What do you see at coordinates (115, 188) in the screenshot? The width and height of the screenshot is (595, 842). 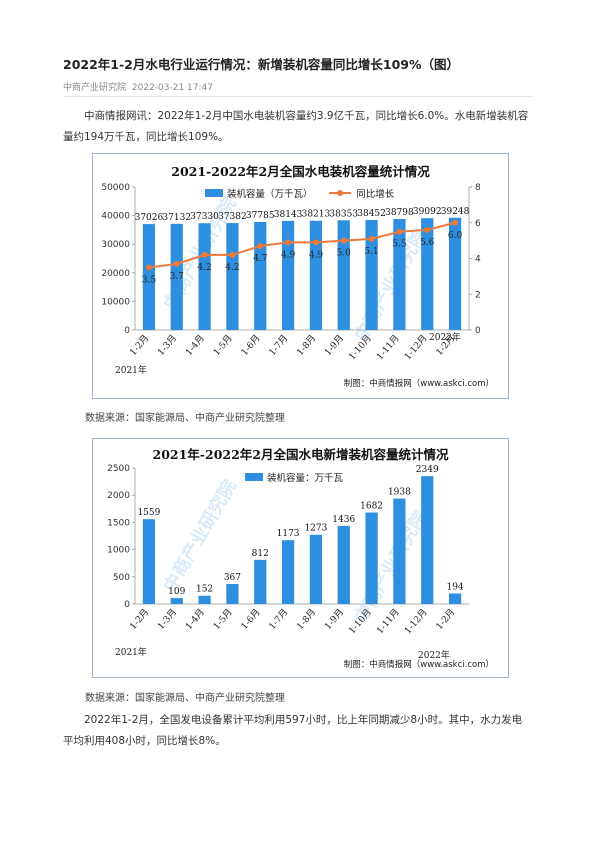 I see `y-tick-label-left: 50000` at bounding box center [115, 188].